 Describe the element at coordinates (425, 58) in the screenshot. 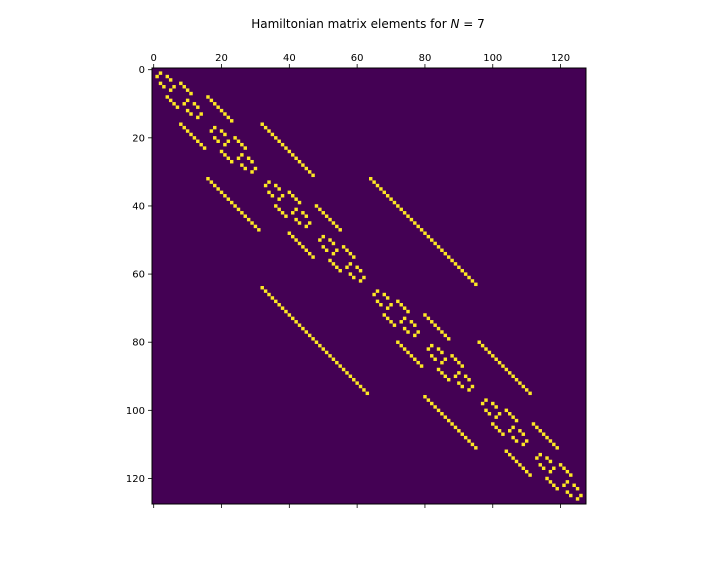

I see `x-tick-label: 80` at that location.